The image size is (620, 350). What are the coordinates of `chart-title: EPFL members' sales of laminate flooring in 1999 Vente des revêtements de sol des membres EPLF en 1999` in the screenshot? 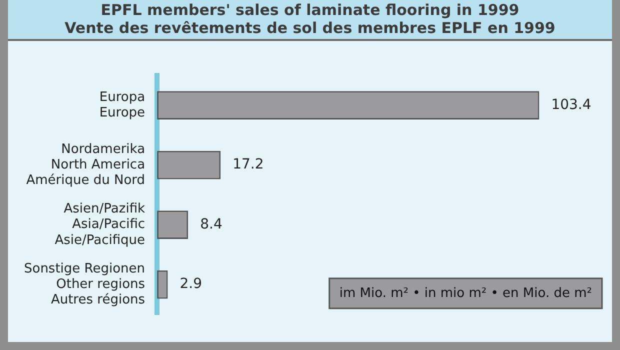 It's located at (310, 20).